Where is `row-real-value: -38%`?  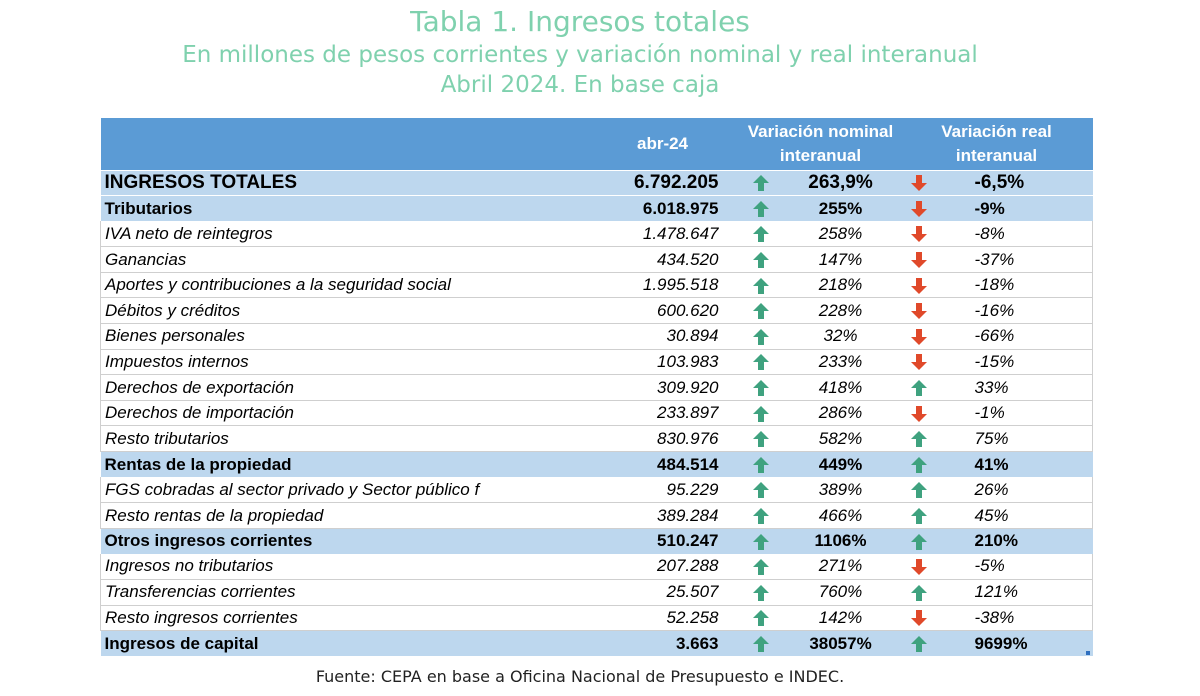
row-real-value: -38% is located at coordinates (1015, 618).